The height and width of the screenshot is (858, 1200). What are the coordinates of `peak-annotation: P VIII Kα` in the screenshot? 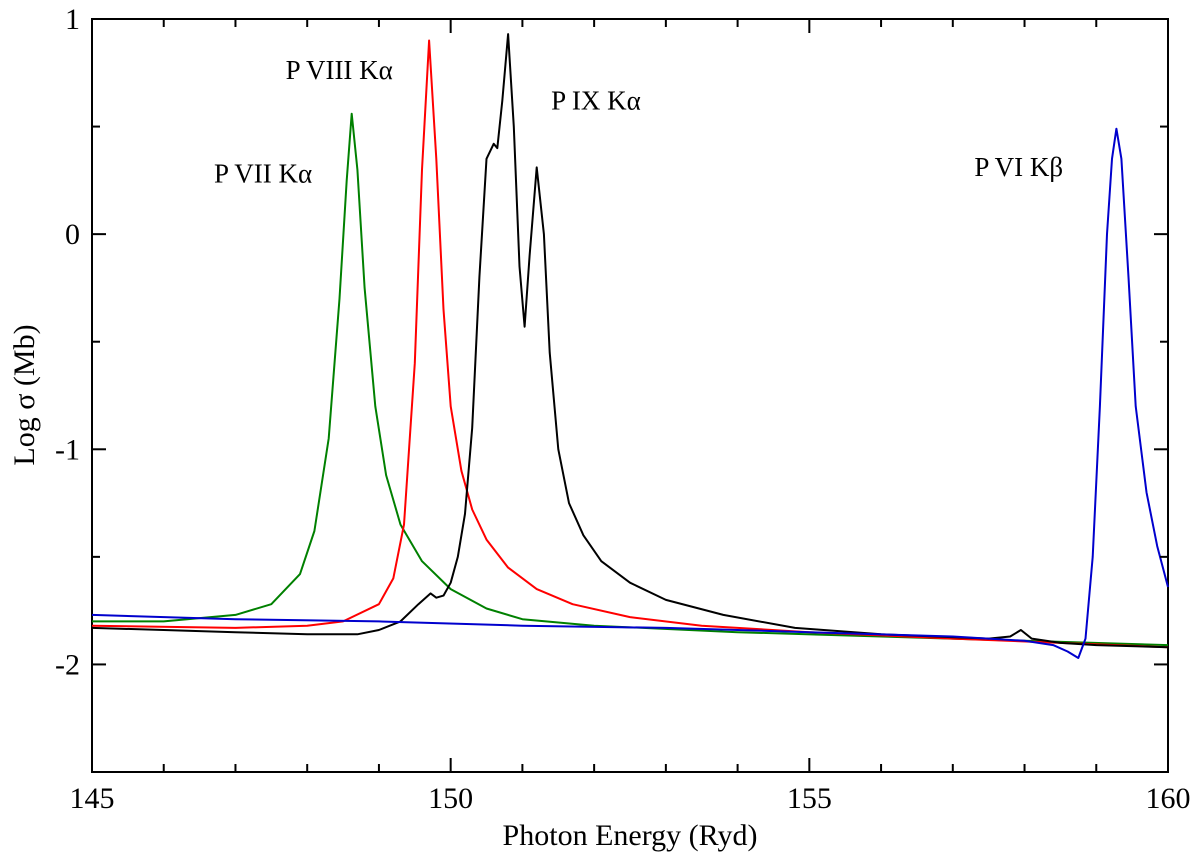 It's located at (339, 70).